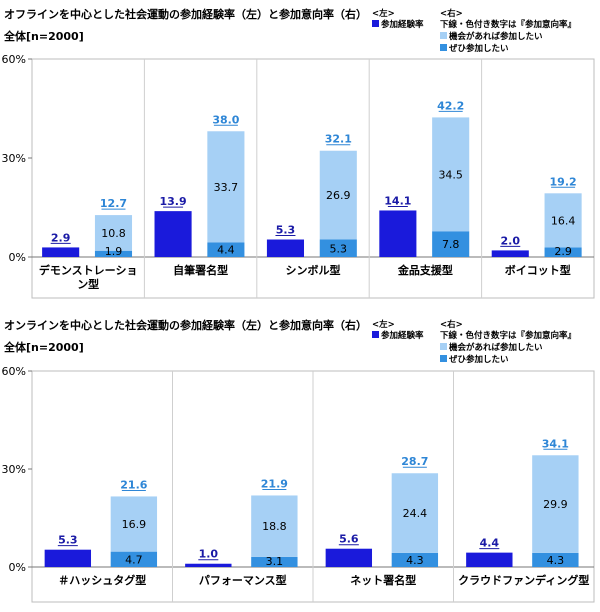 The image size is (600, 612). What do you see at coordinates (88, 284) in the screenshot?
I see `chart1-category-label-line2: ン型` at bounding box center [88, 284].